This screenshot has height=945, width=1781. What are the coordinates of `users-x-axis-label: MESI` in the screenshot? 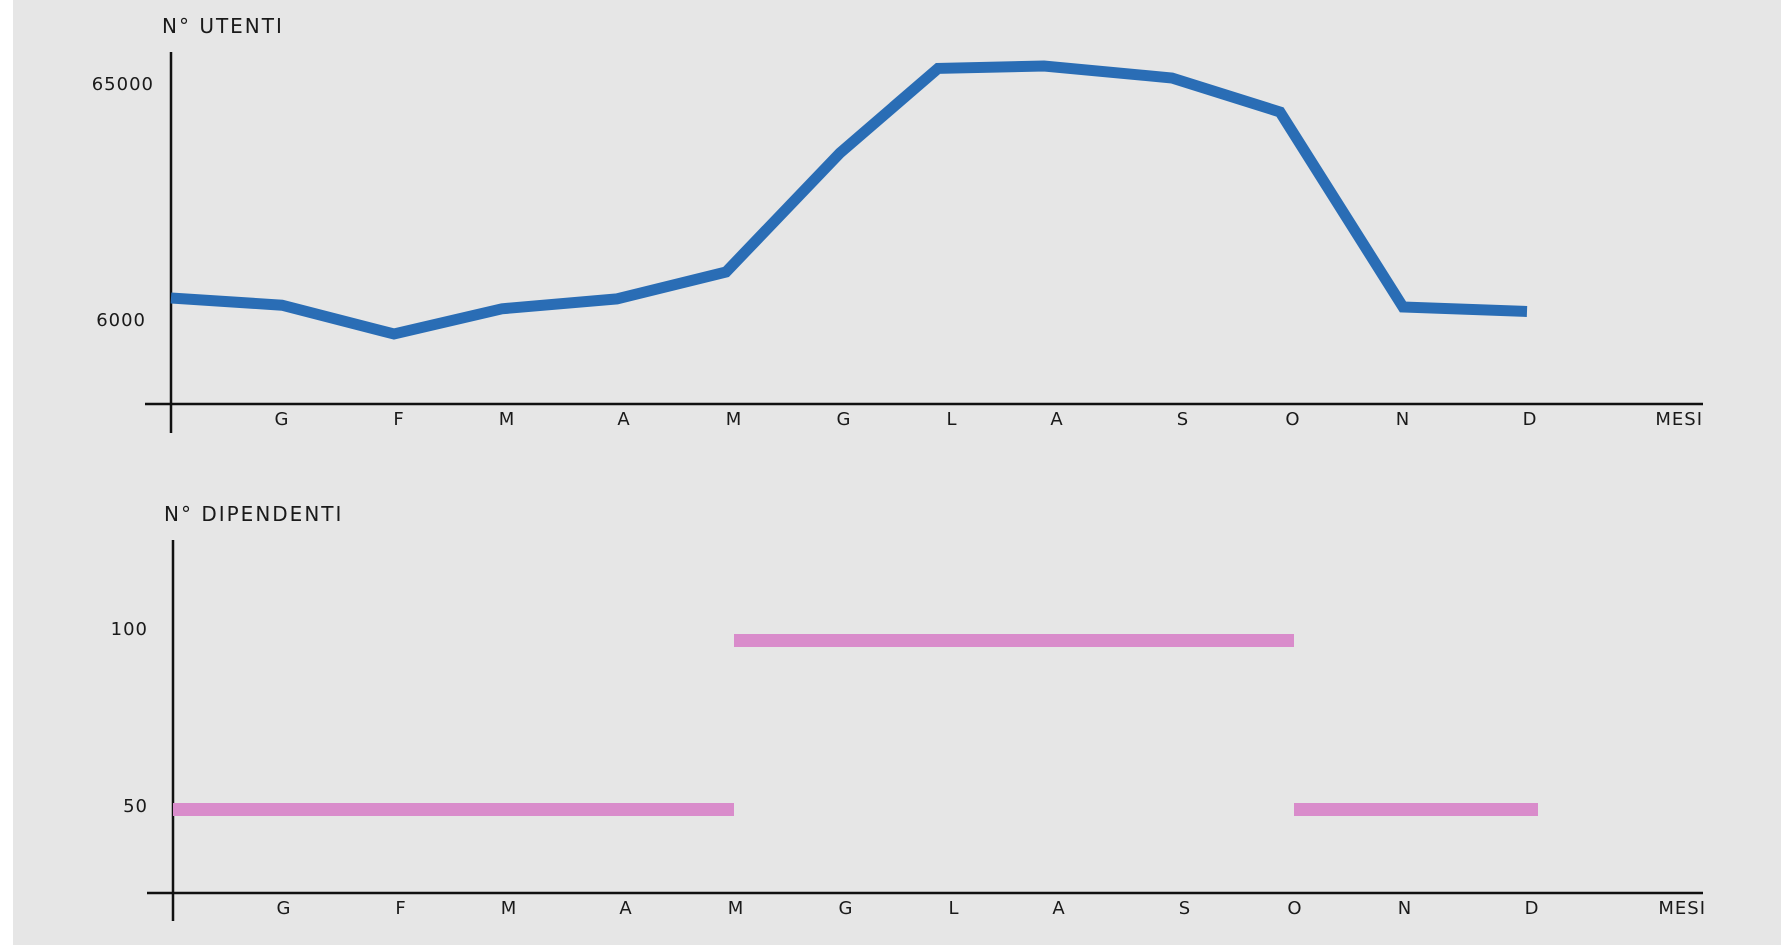 It's located at (1679, 419).